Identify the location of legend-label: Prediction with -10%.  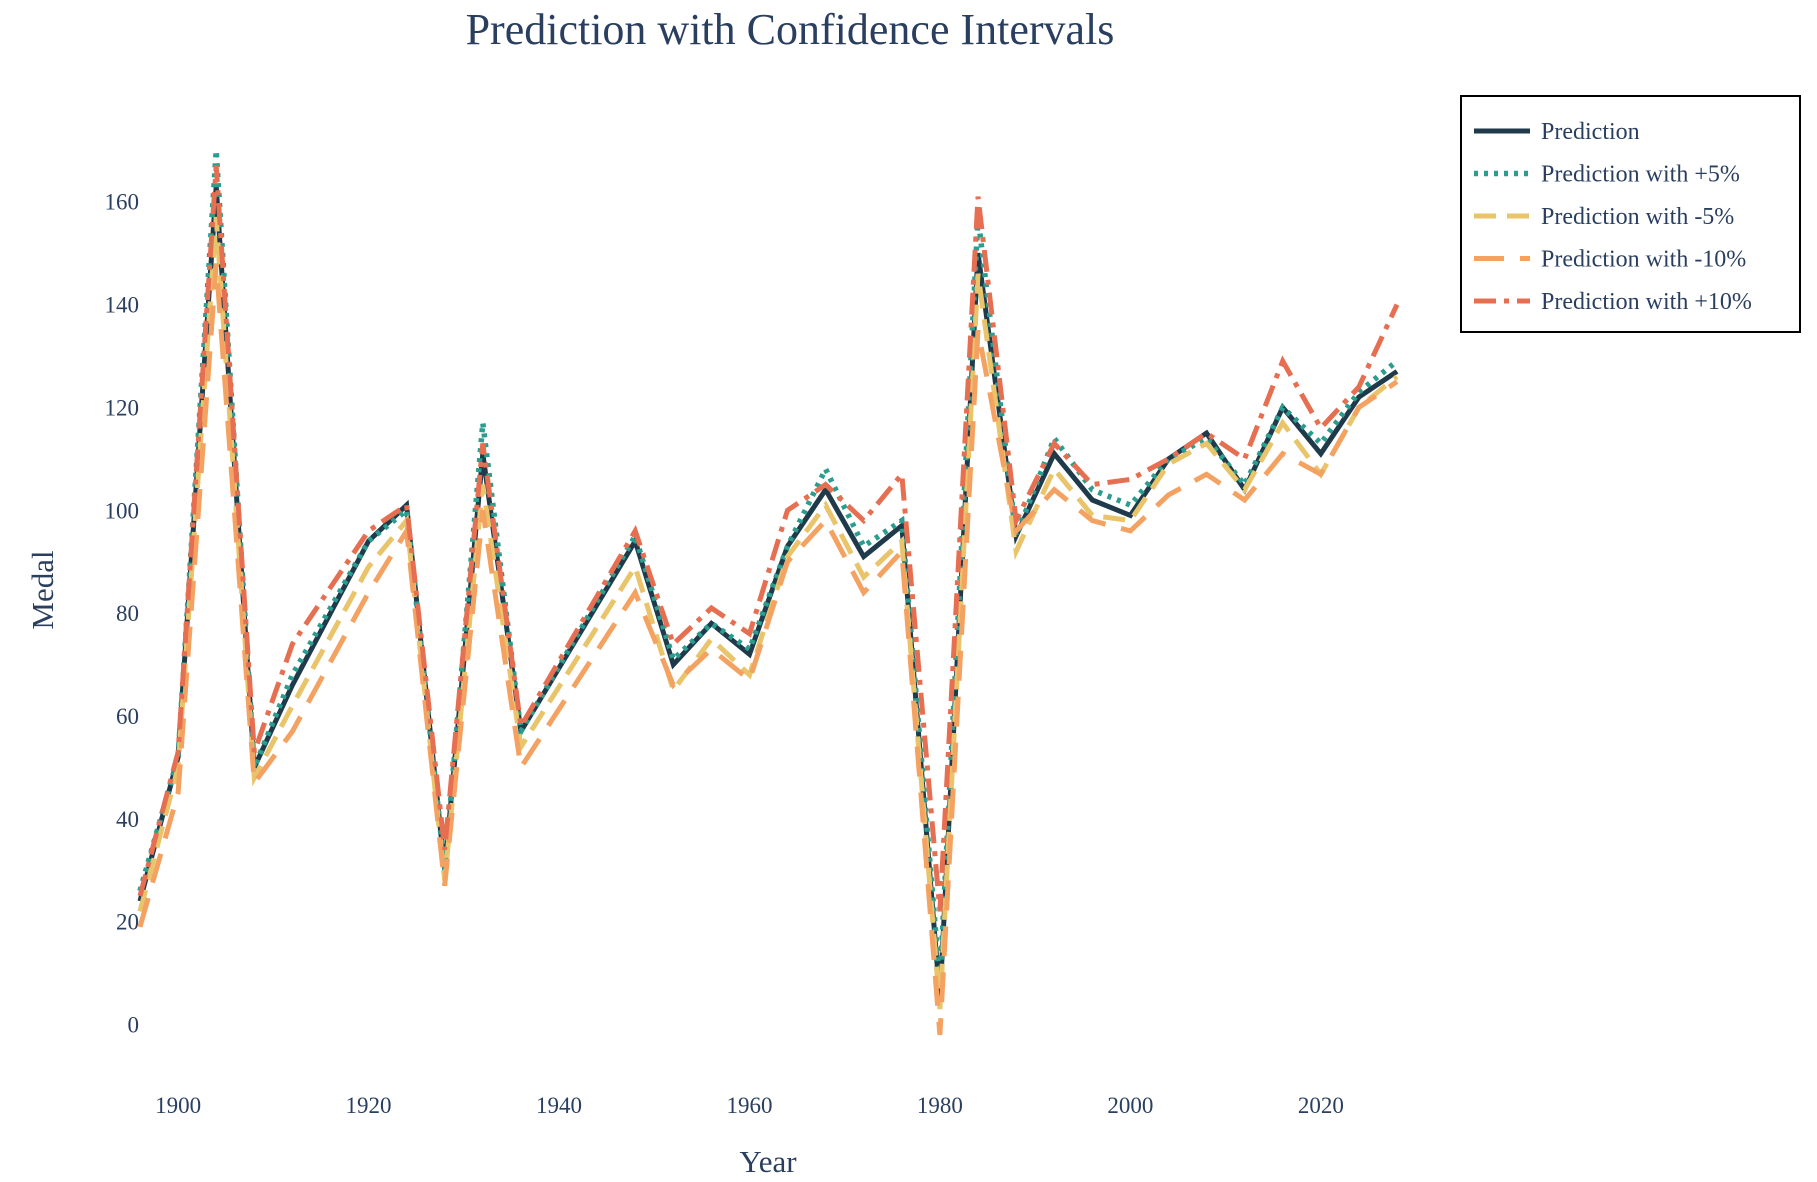
(1643, 260).